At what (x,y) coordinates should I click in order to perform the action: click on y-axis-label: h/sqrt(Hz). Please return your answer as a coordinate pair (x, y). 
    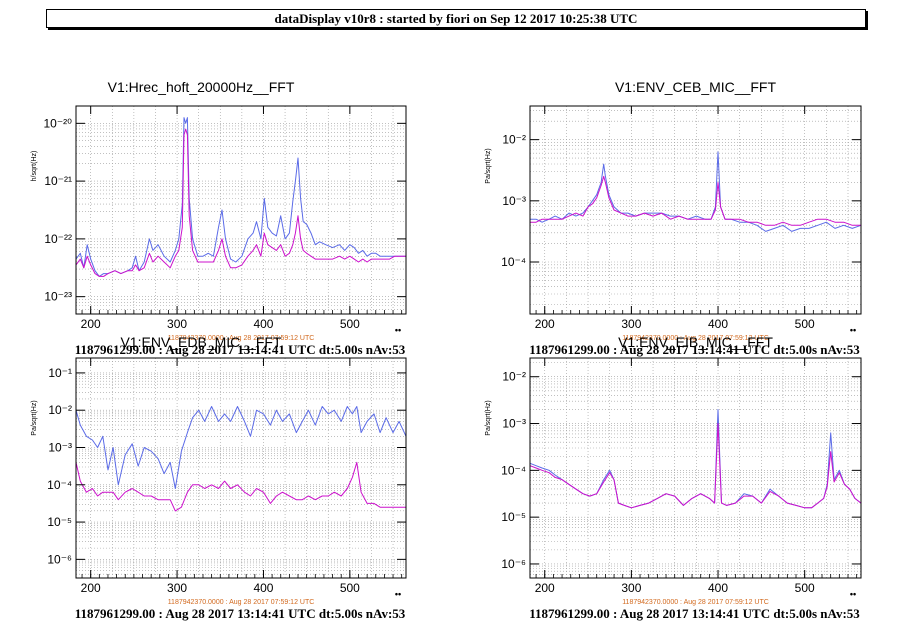
    Looking at the image, I should click on (34, 166).